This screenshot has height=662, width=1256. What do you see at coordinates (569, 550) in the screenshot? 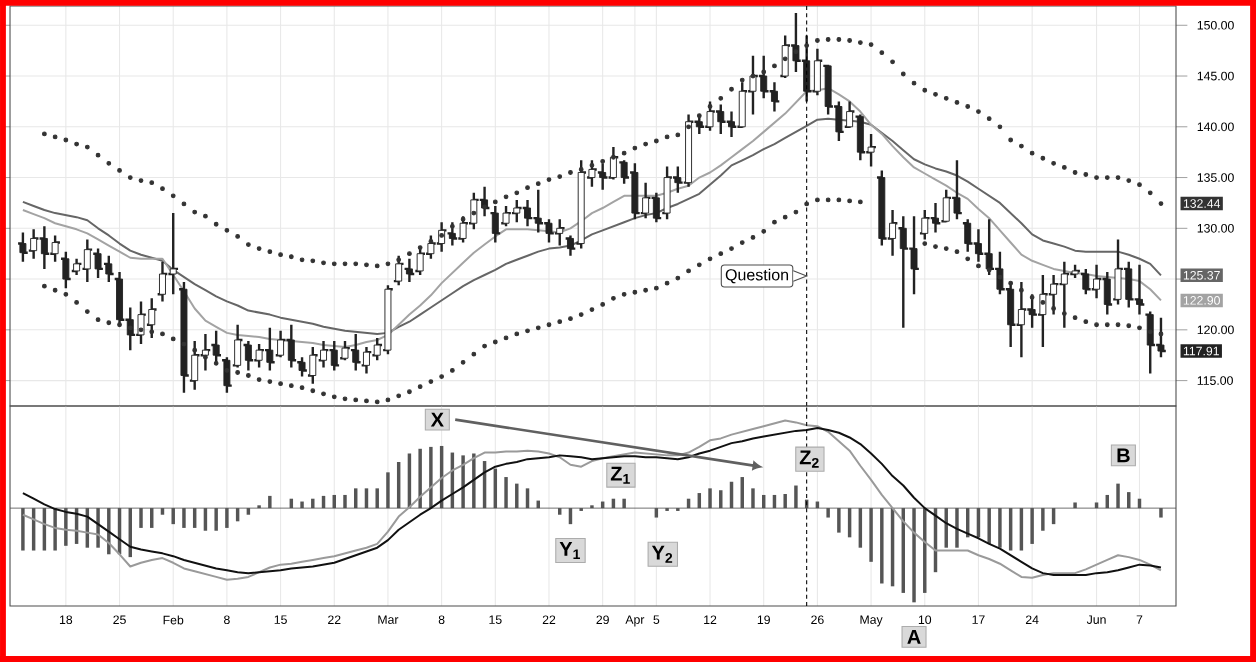
I see `annotation: Y$_{1}$` at bounding box center [569, 550].